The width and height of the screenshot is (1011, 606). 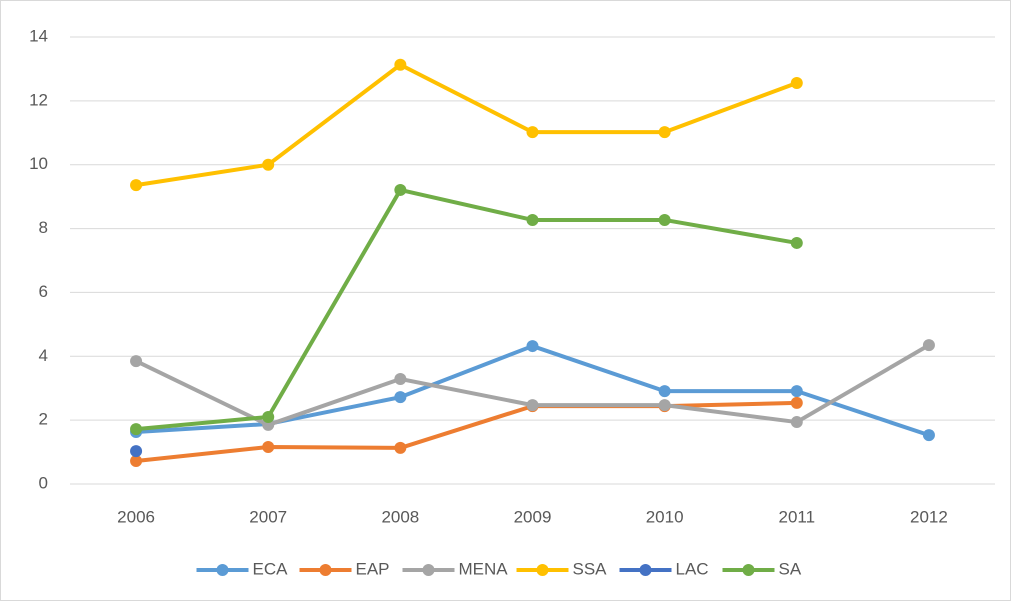 What do you see at coordinates (43, 355) in the screenshot?
I see `y-tick-label: 4` at bounding box center [43, 355].